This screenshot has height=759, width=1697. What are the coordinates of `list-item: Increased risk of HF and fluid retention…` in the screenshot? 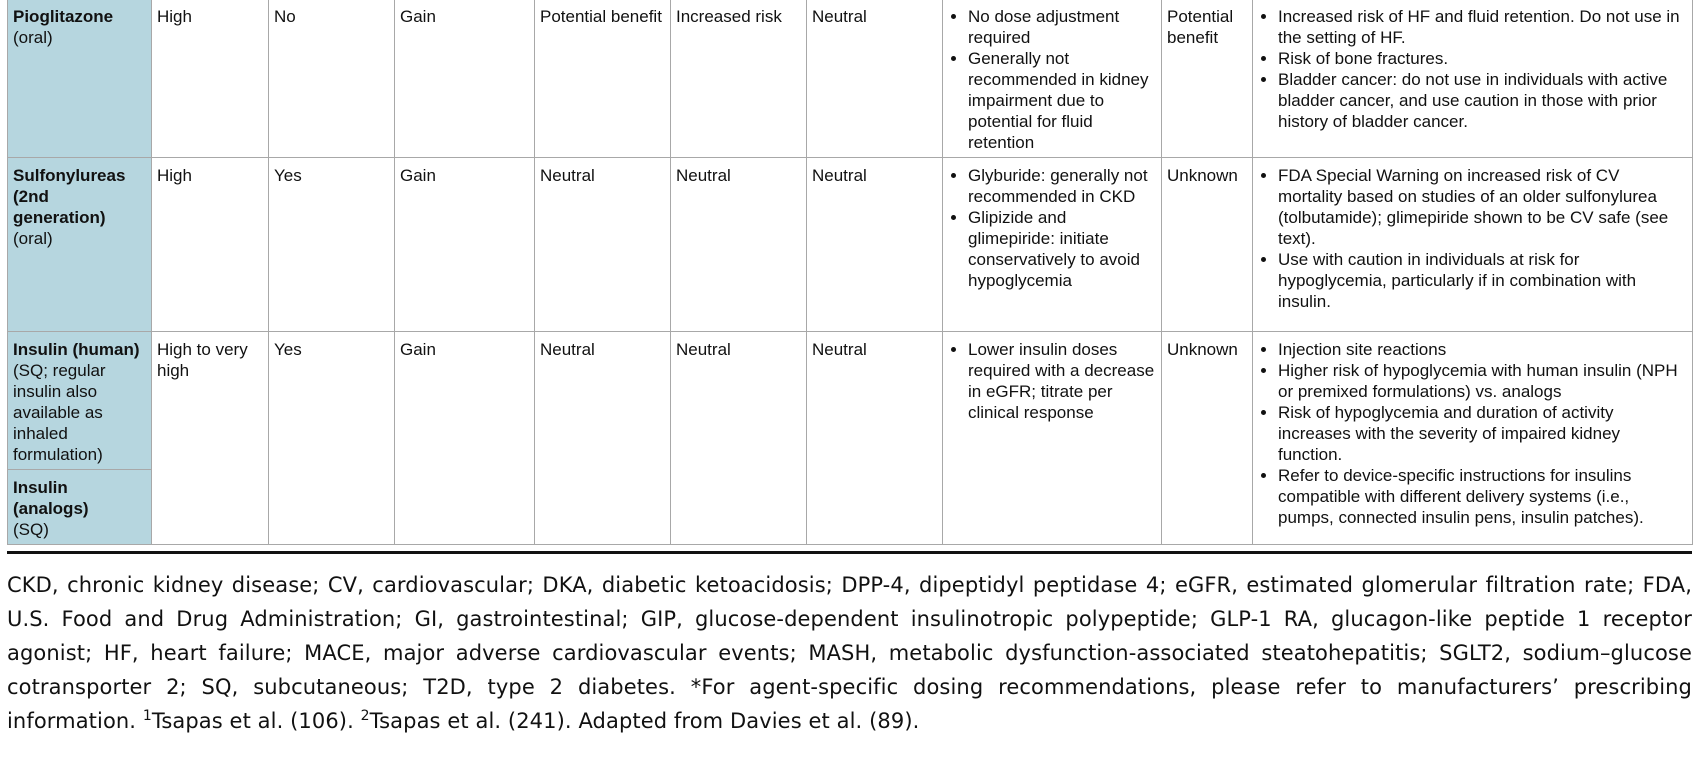 It's located at (1482, 27).